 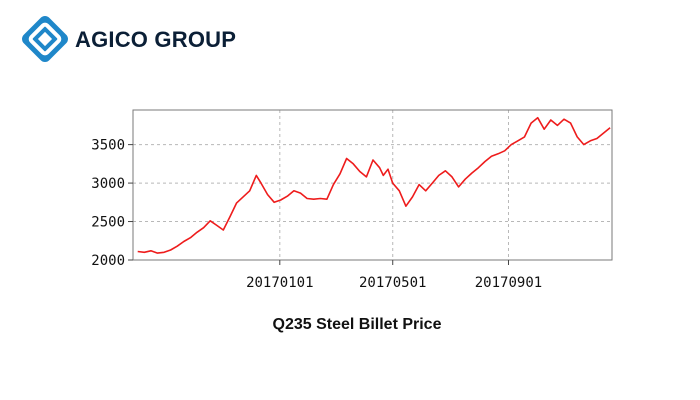 I want to click on x-tick-label: 20170101, so click(x=279, y=283).